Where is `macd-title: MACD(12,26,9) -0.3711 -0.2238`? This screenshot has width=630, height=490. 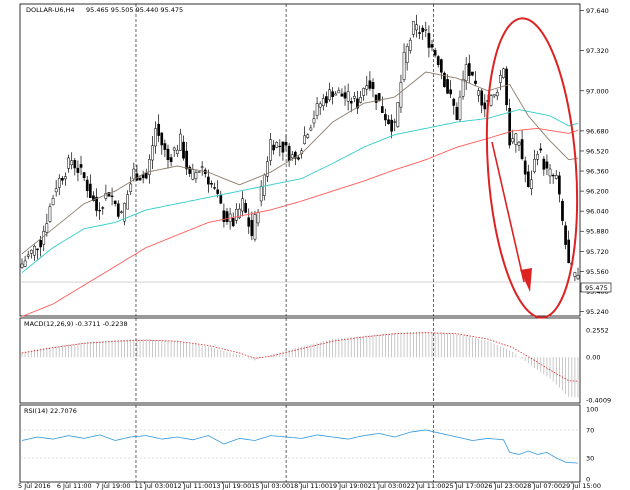
macd-title: MACD(12,26,9) -0.3711 -0.2238 is located at coordinates (76, 324).